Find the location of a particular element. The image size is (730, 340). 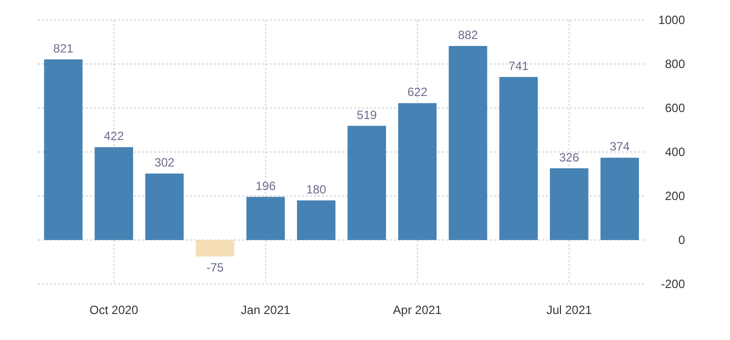

y-tick-label: 400 is located at coordinates (675, 152).